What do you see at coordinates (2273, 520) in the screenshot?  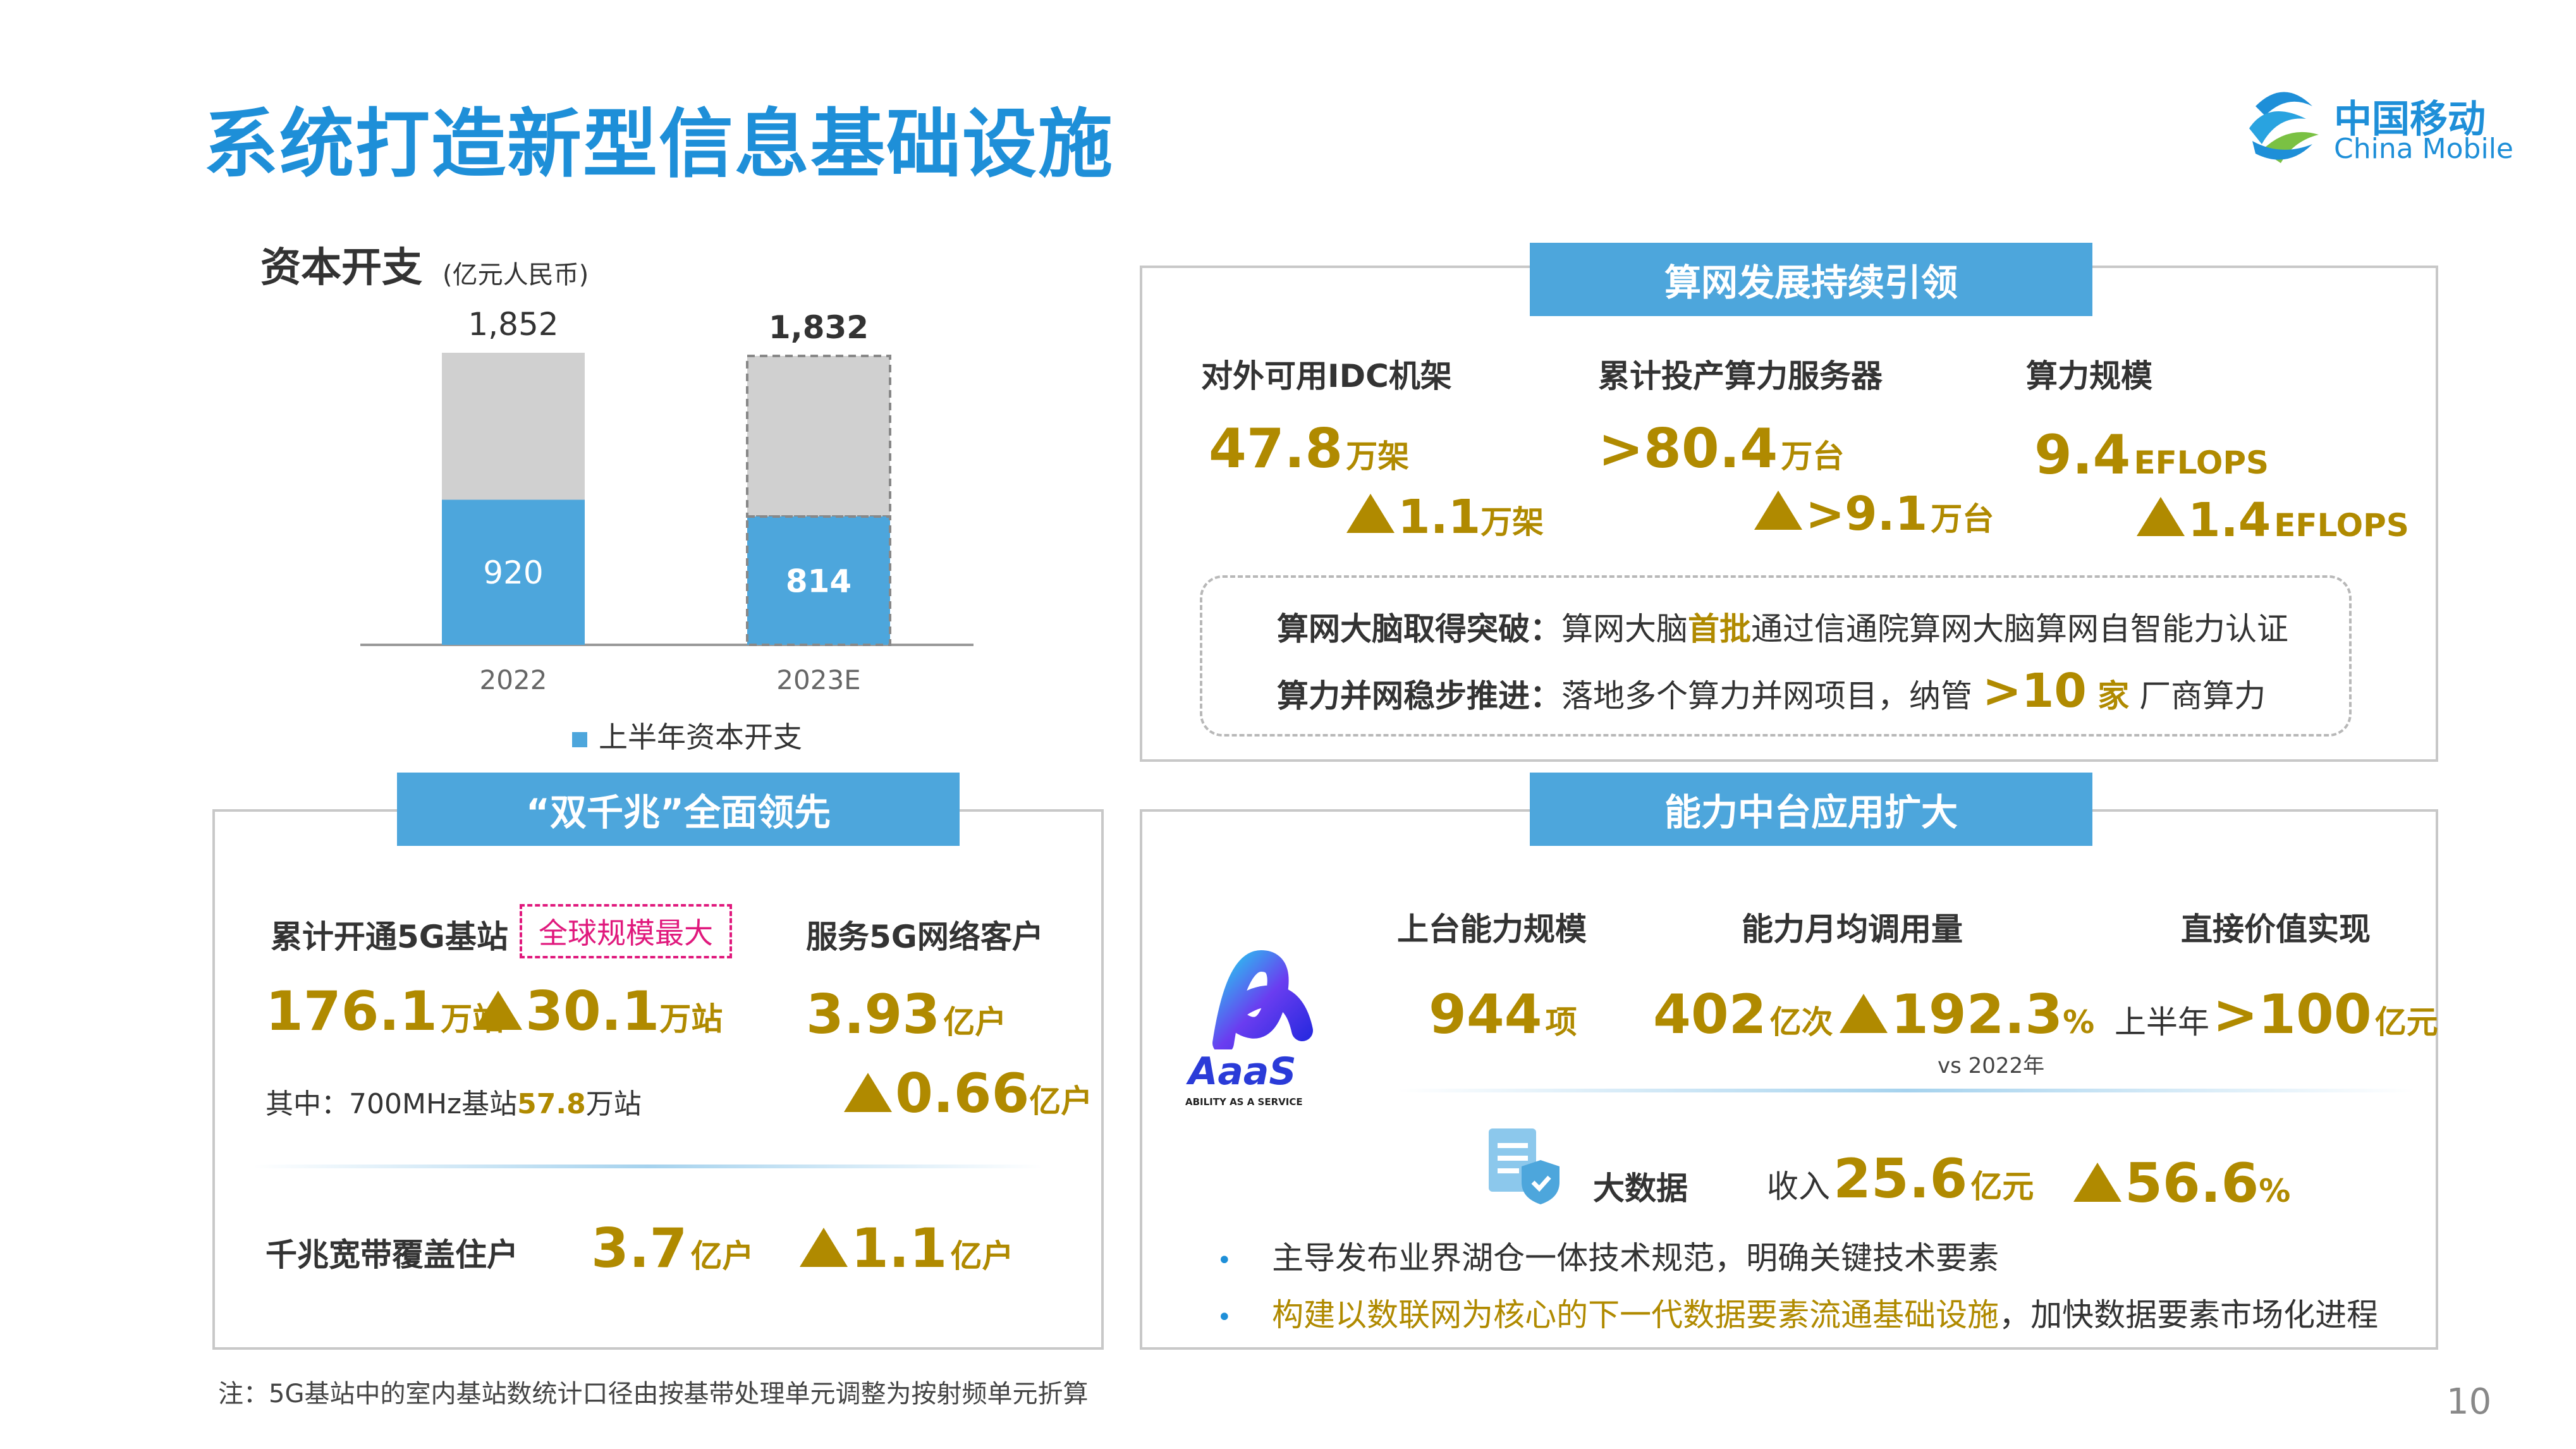 I see `scale-increase: 1.4 EFLOPS` at bounding box center [2273, 520].